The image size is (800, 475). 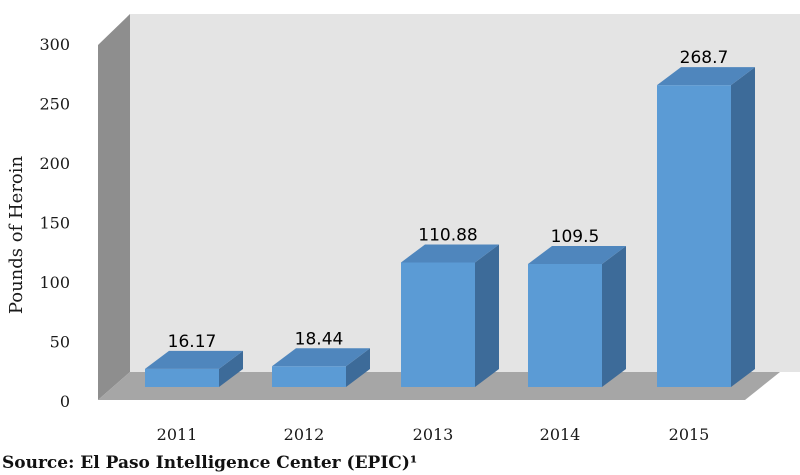 What do you see at coordinates (114, 207) in the screenshot?
I see `side-wall` at bounding box center [114, 207].